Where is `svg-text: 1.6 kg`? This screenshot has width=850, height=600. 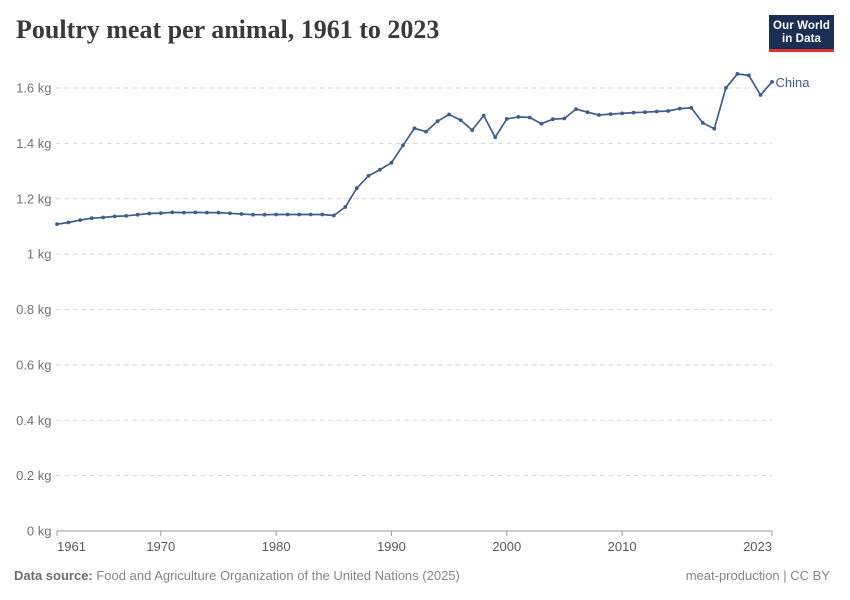
svg-text: 1.6 kg is located at coordinates (33, 88).